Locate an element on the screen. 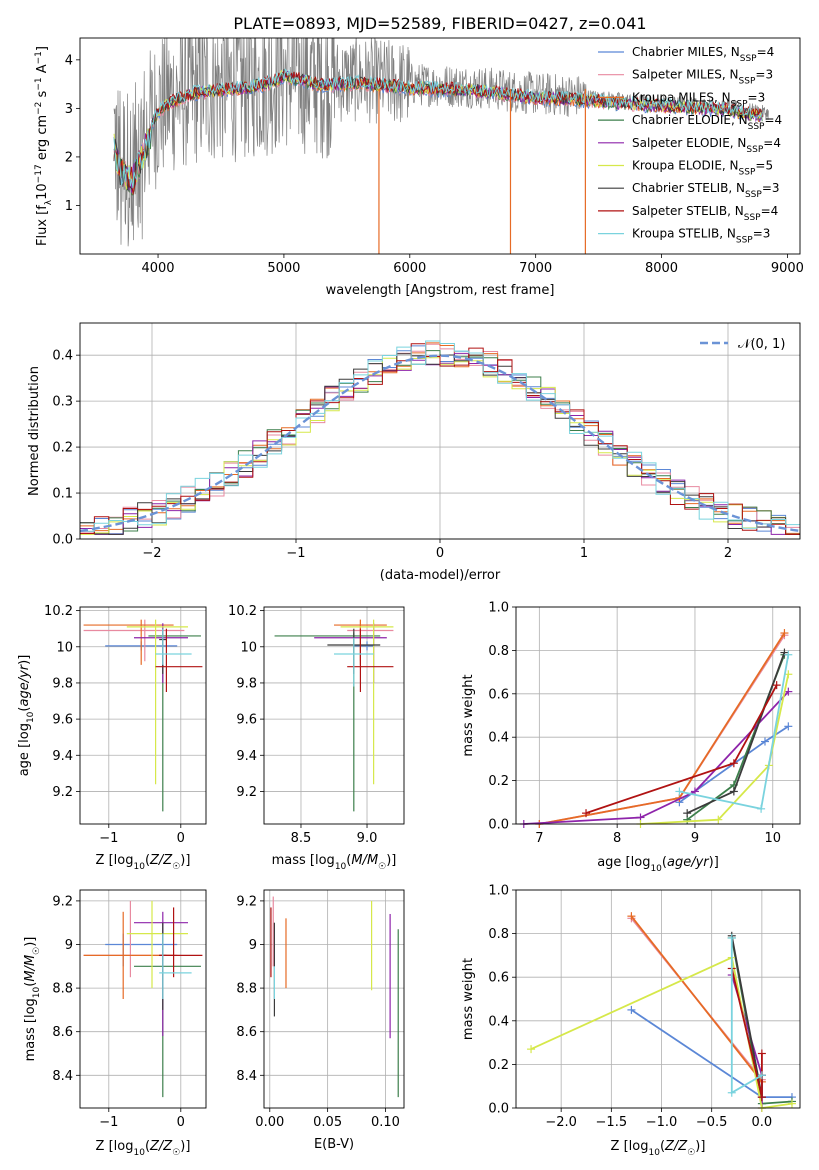 The height and width of the screenshot is (1170, 819). legend-entry-label: Chabrier ELODIE, NSSP=4 is located at coordinates (707, 122).